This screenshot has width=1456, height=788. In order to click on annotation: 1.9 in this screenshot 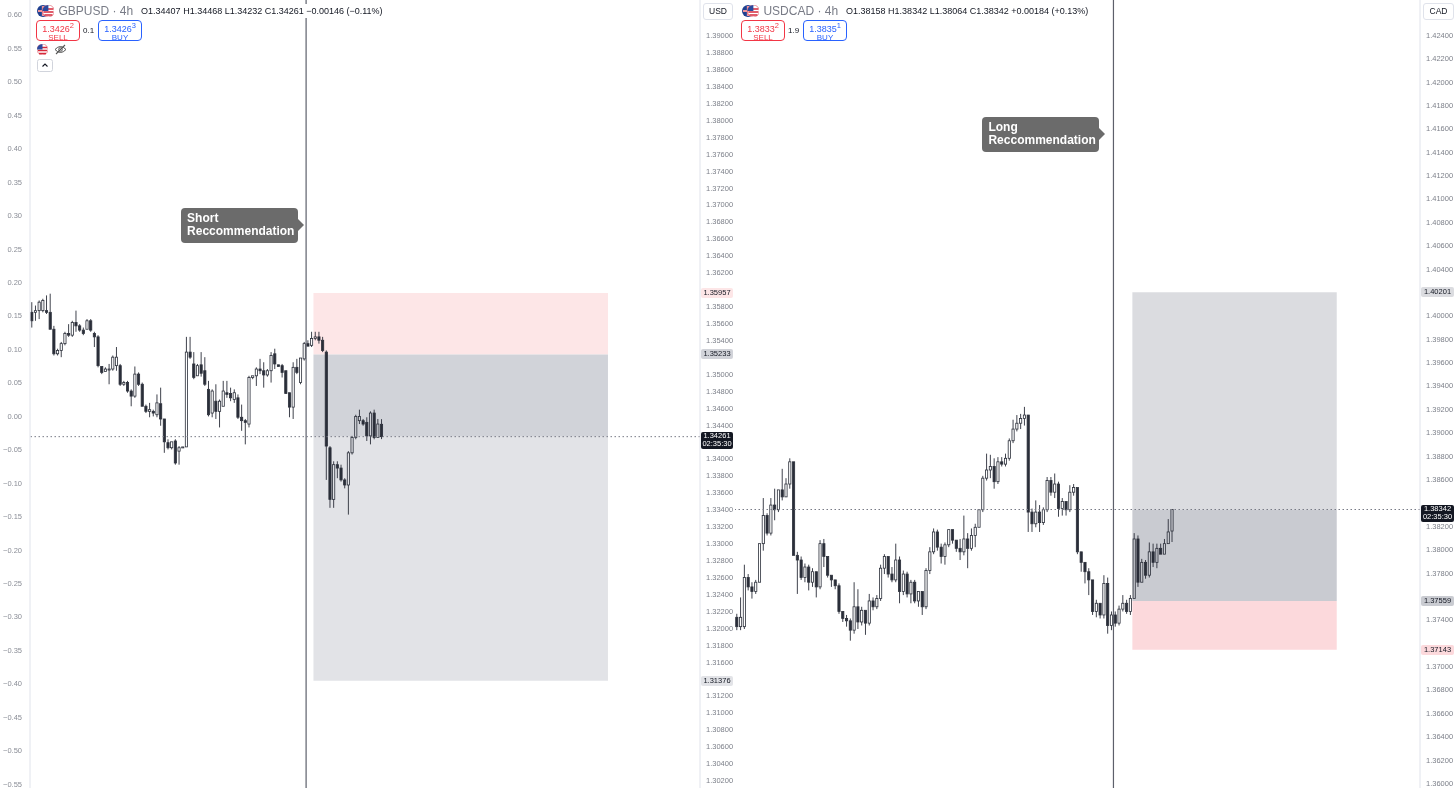, I will do `click(794, 30)`.